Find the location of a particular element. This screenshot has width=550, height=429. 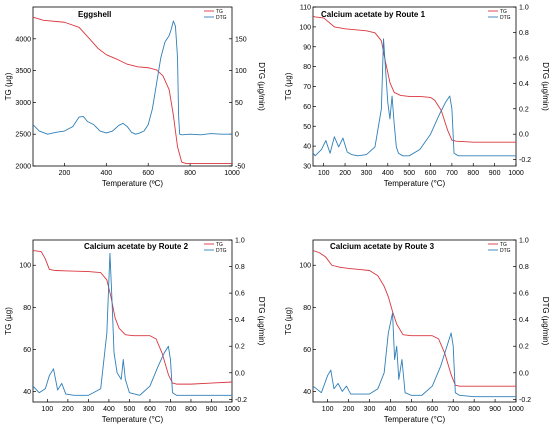

y2-tick-label: 0 is located at coordinates (237, 135).